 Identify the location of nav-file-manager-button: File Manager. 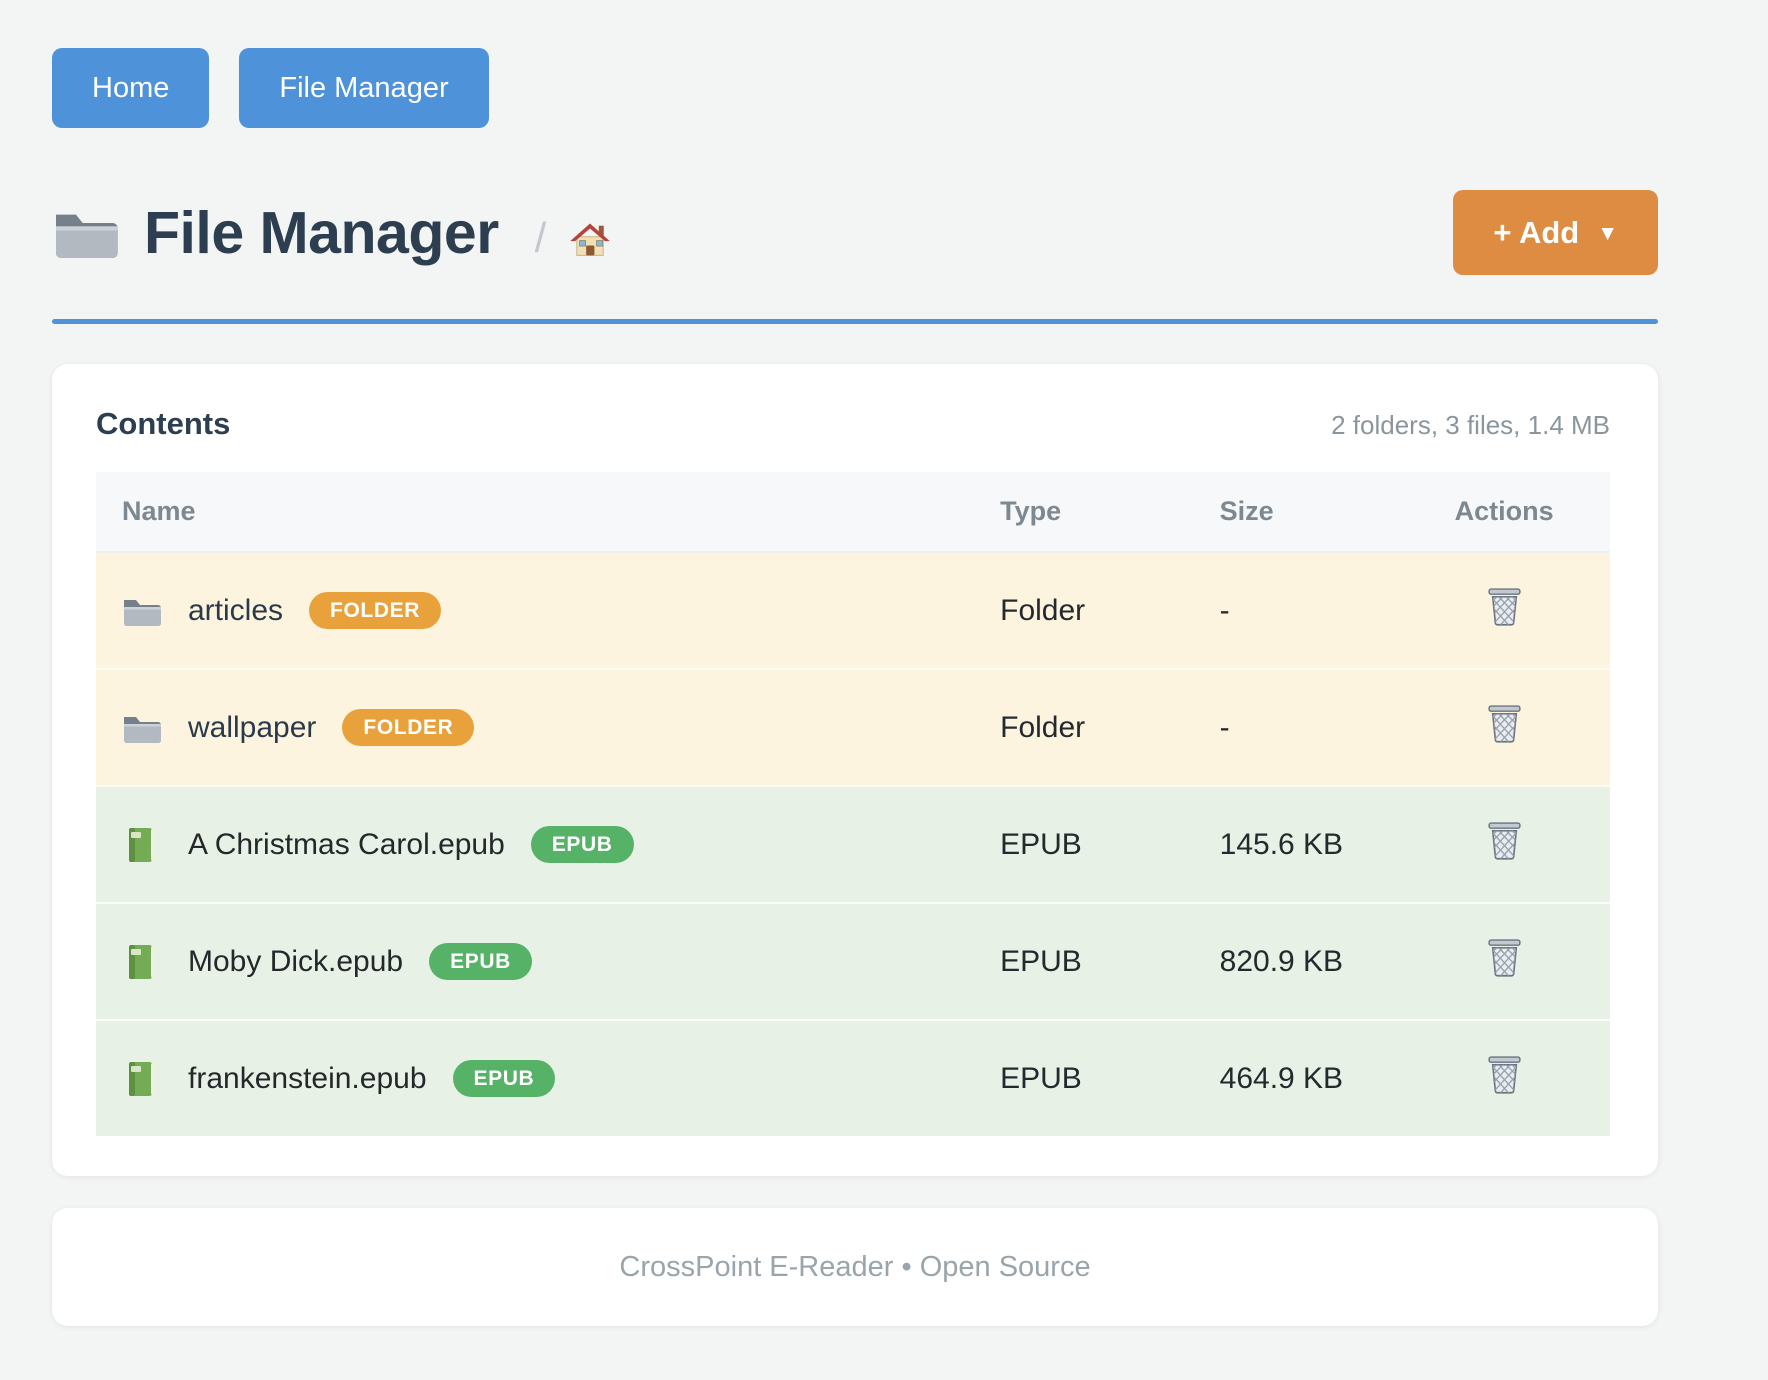
(364, 88).